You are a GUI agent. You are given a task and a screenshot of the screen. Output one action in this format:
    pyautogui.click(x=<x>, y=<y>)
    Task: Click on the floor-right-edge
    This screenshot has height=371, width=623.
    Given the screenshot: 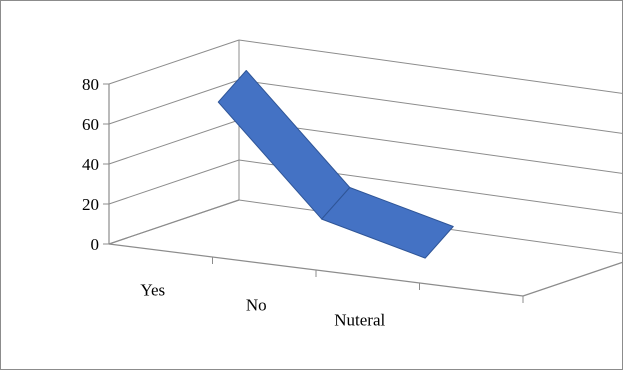 What is the action you would take?
    pyautogui.click(x=572, y=279)
    